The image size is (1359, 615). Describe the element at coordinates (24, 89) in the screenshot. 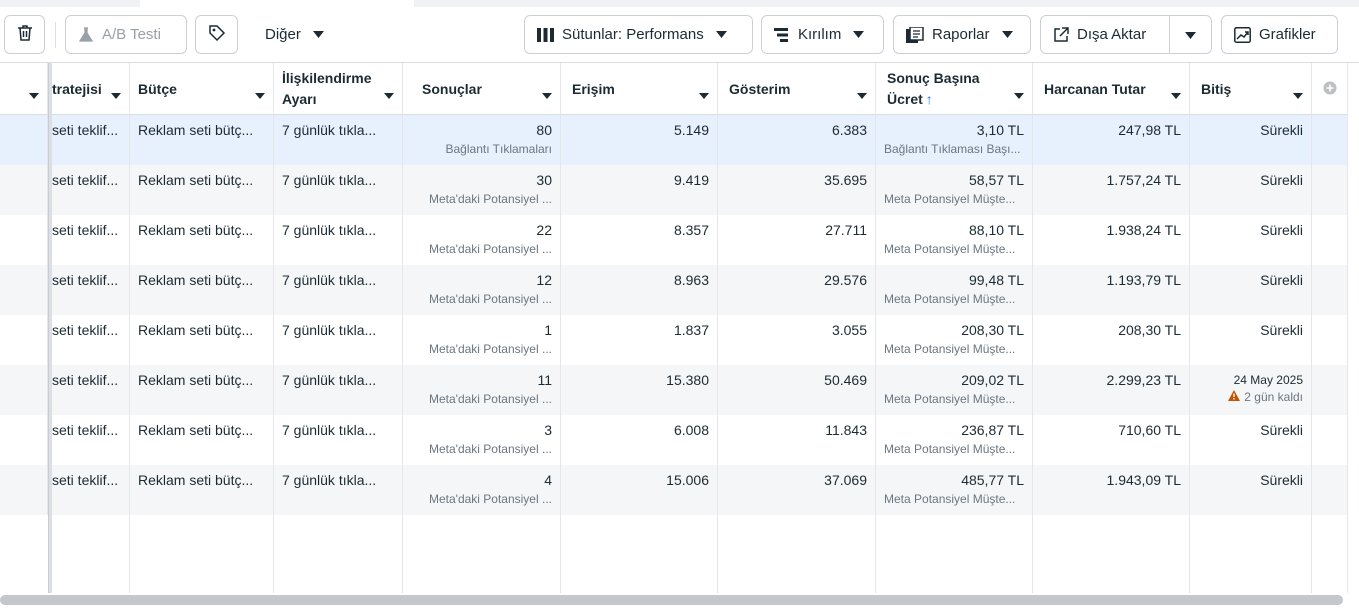

I see `column-header-hidden` at that location.